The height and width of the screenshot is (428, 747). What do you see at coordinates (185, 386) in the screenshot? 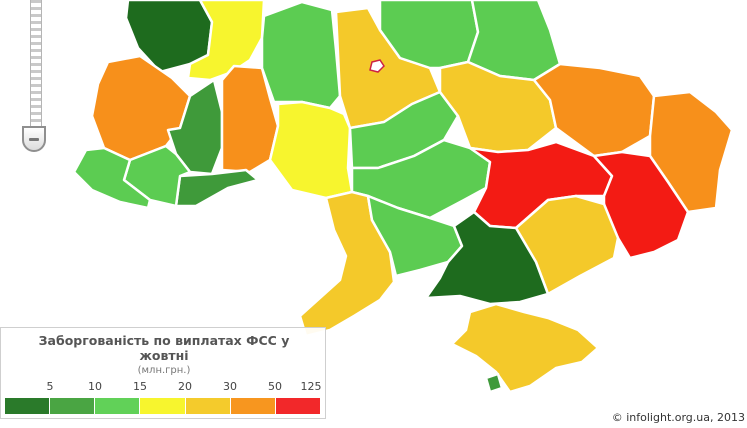
I see `legend-tick: 20` at bounding box center [185, 386].